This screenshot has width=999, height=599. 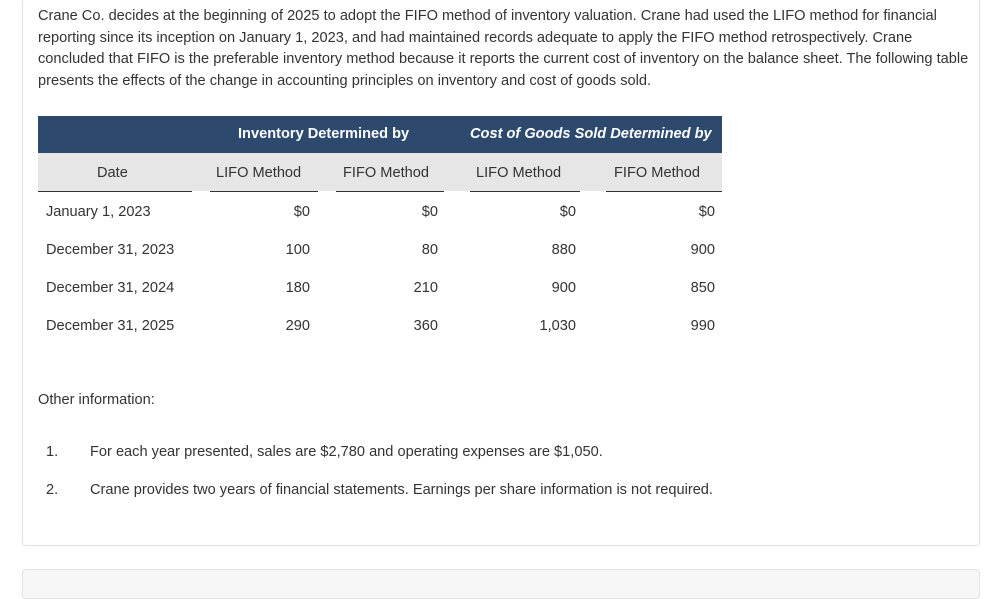 I want to click on cogs-lifo-underline, so click(x=525, y=191).